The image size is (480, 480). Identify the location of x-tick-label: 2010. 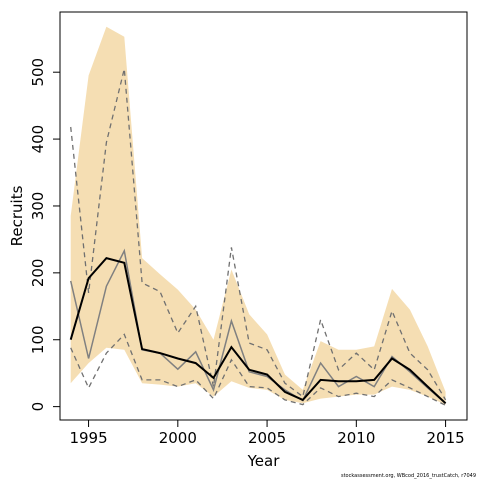
(356, 438).